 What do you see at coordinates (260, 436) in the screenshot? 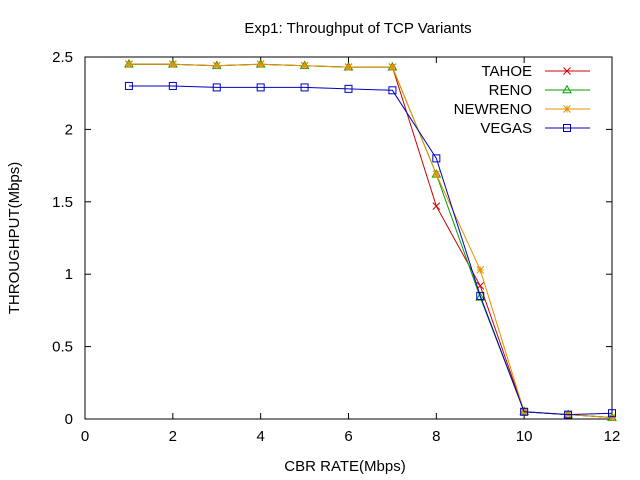
I see `x-tick-label: 4` at bounding box center [260, 436].